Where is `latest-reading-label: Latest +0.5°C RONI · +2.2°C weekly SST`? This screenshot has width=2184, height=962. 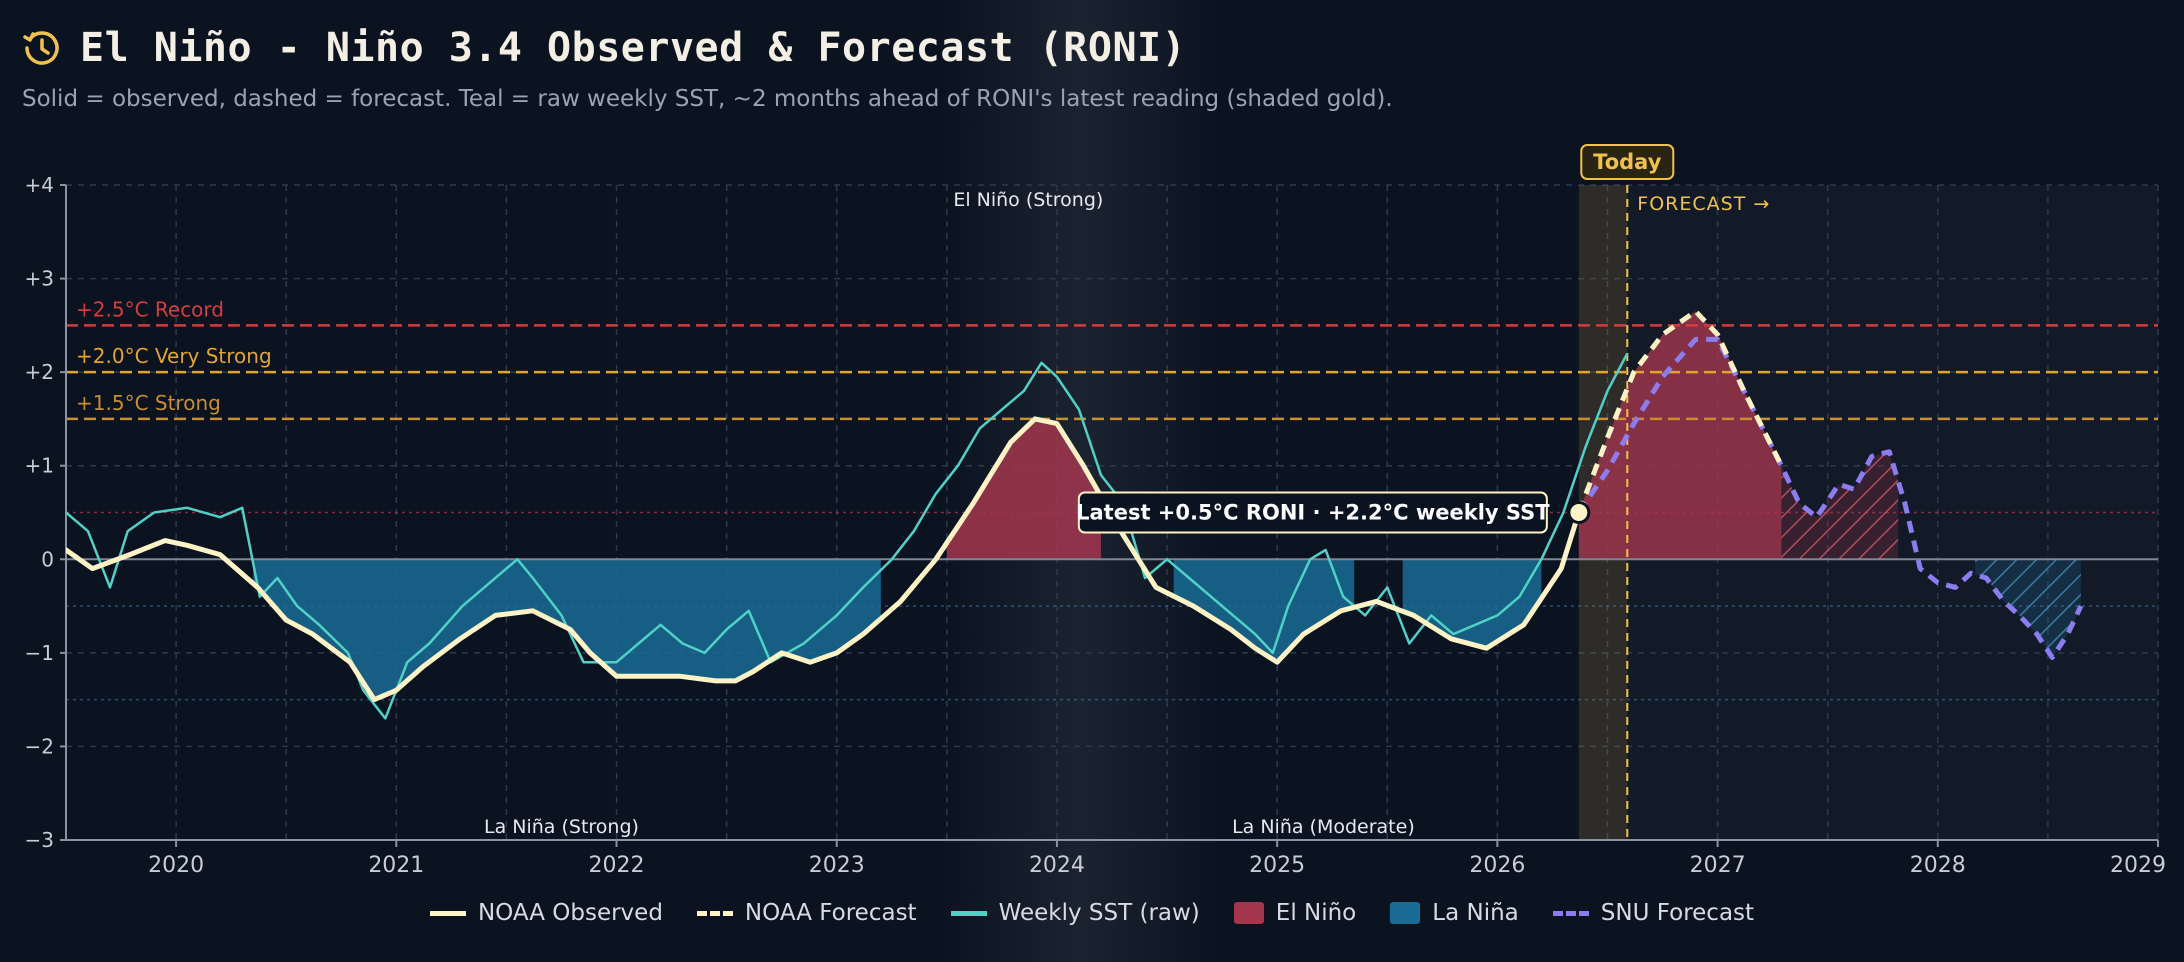 latest-reading-label: Latest +0.5°C RONI · +2.2°C weekly SST is located at coordinates (1313, 513).